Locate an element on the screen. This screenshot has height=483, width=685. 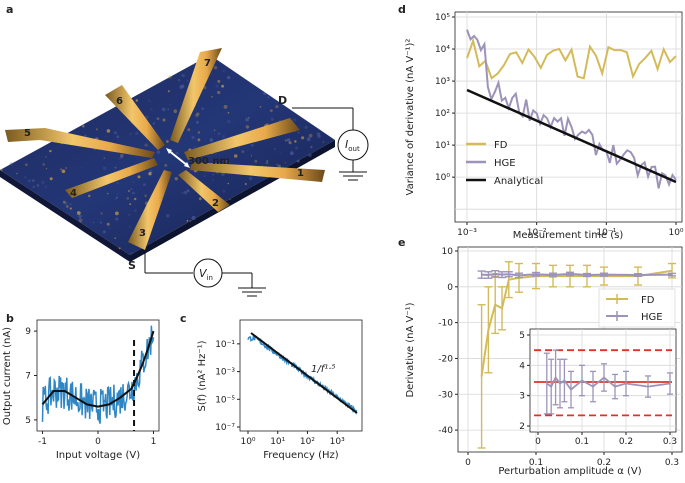
plot-frame-e is located at coordinates (570, 349).